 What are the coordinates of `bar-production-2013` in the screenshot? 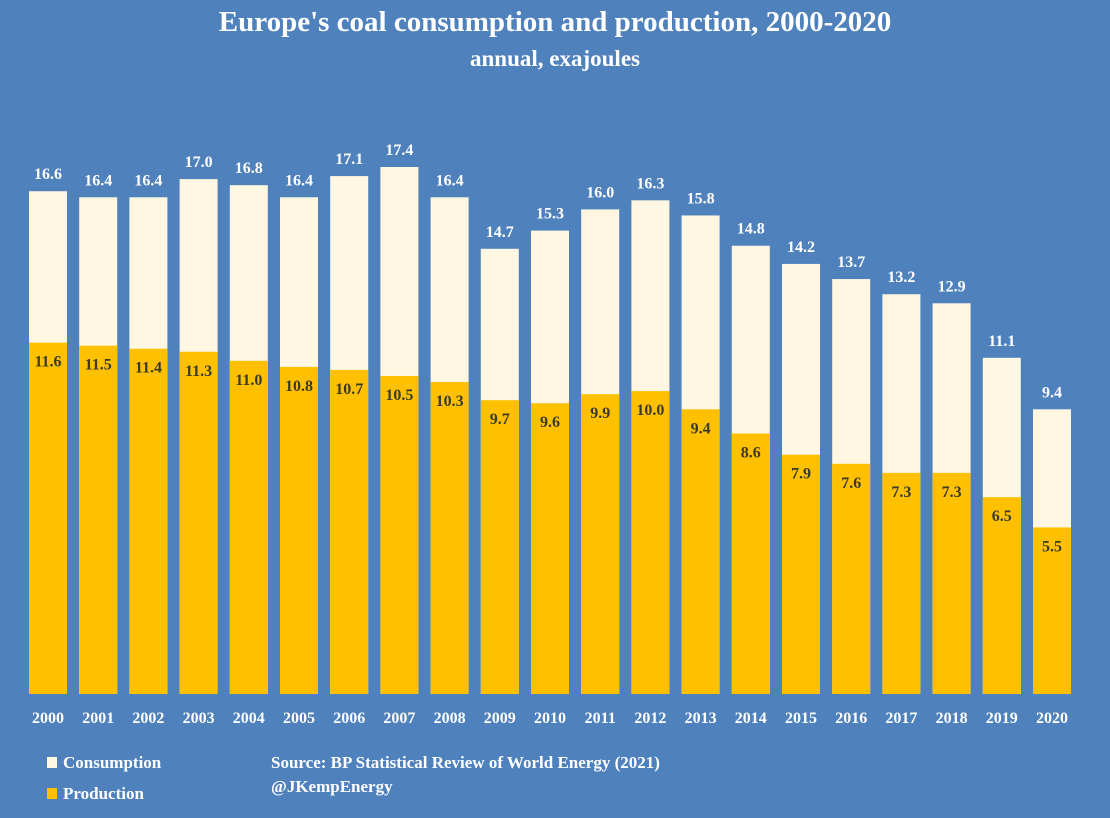 It's located at (700, 551).